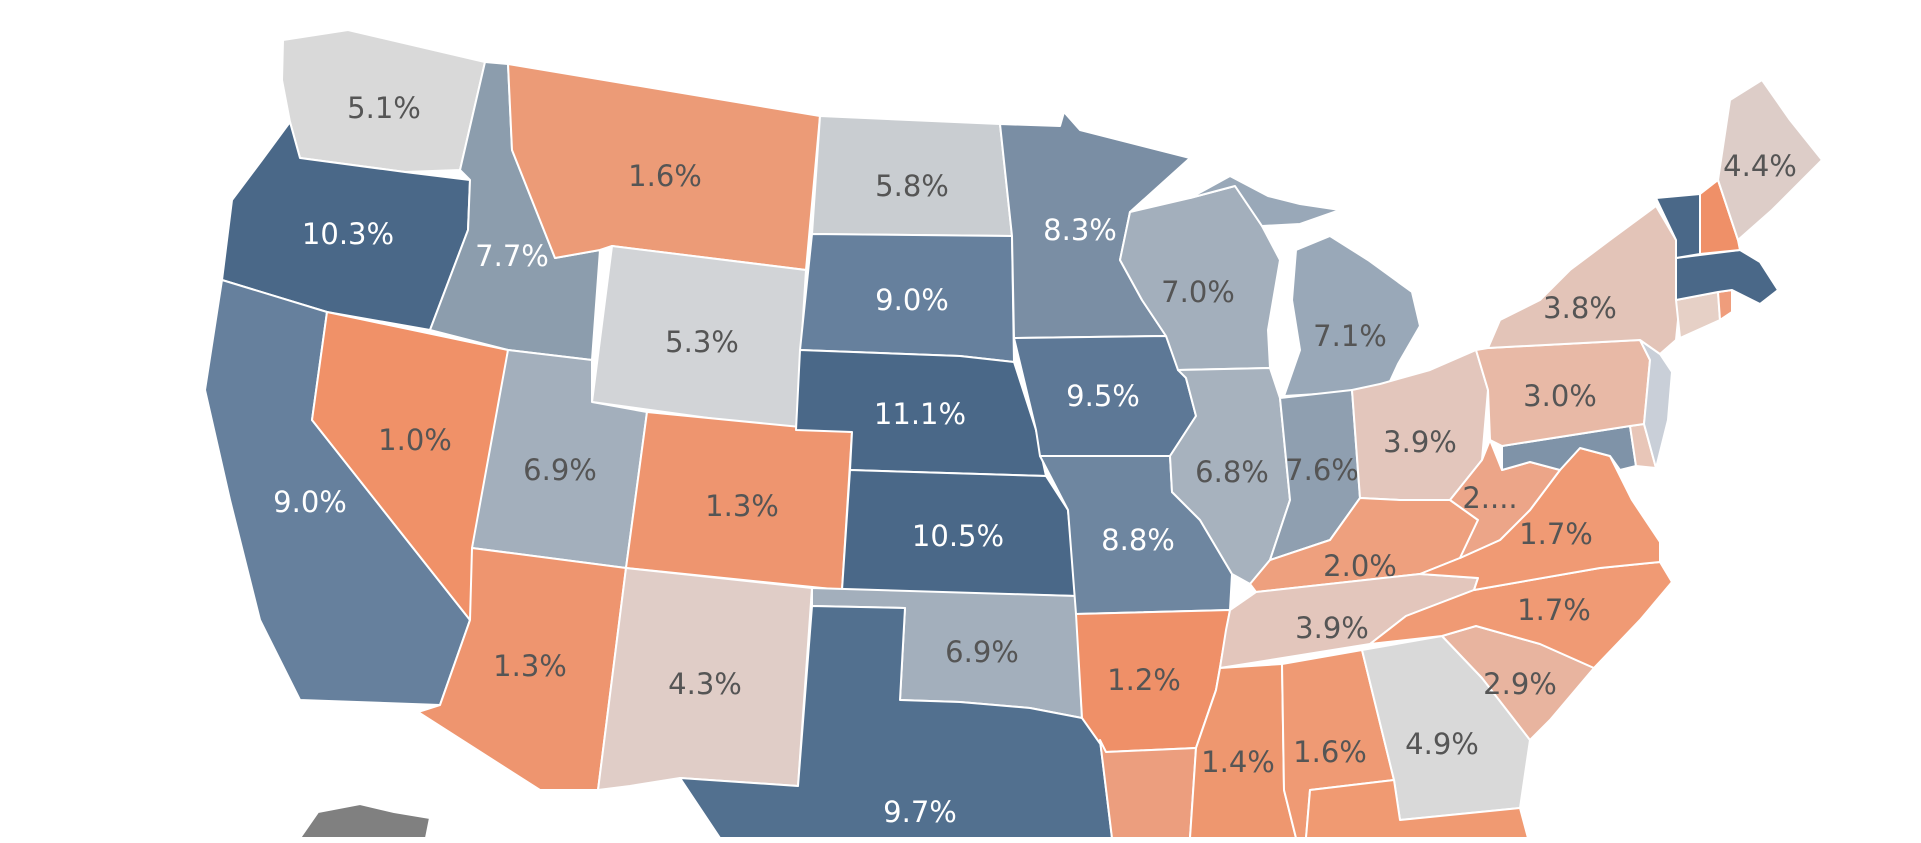 This screenshot has height=843, width=1921. I want to click on state-CA-label: 9.0%, so click(310, 502).